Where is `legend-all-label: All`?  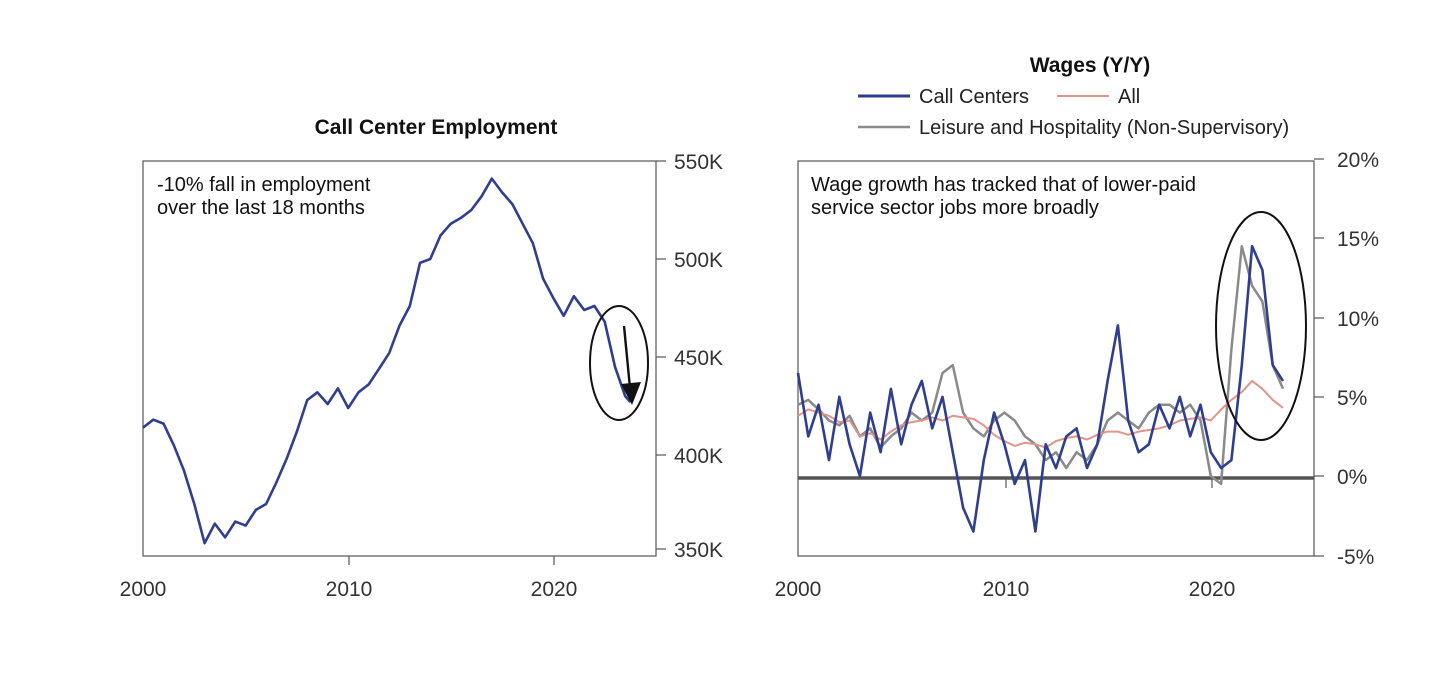 legend-all-label: All is located at coordinates (1129, 97).